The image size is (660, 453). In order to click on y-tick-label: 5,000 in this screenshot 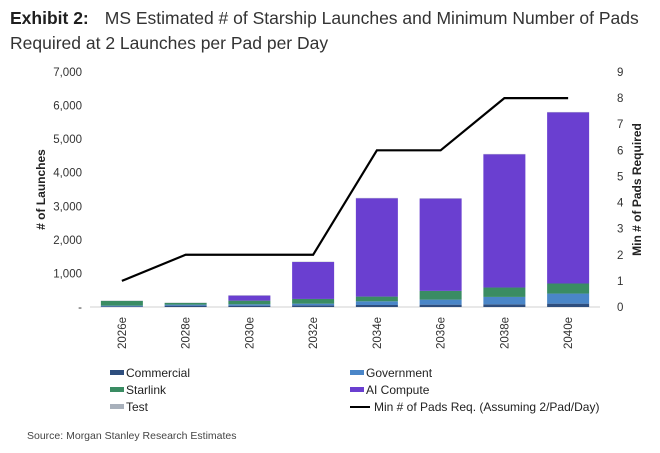, I will do `click(67, 140)`.